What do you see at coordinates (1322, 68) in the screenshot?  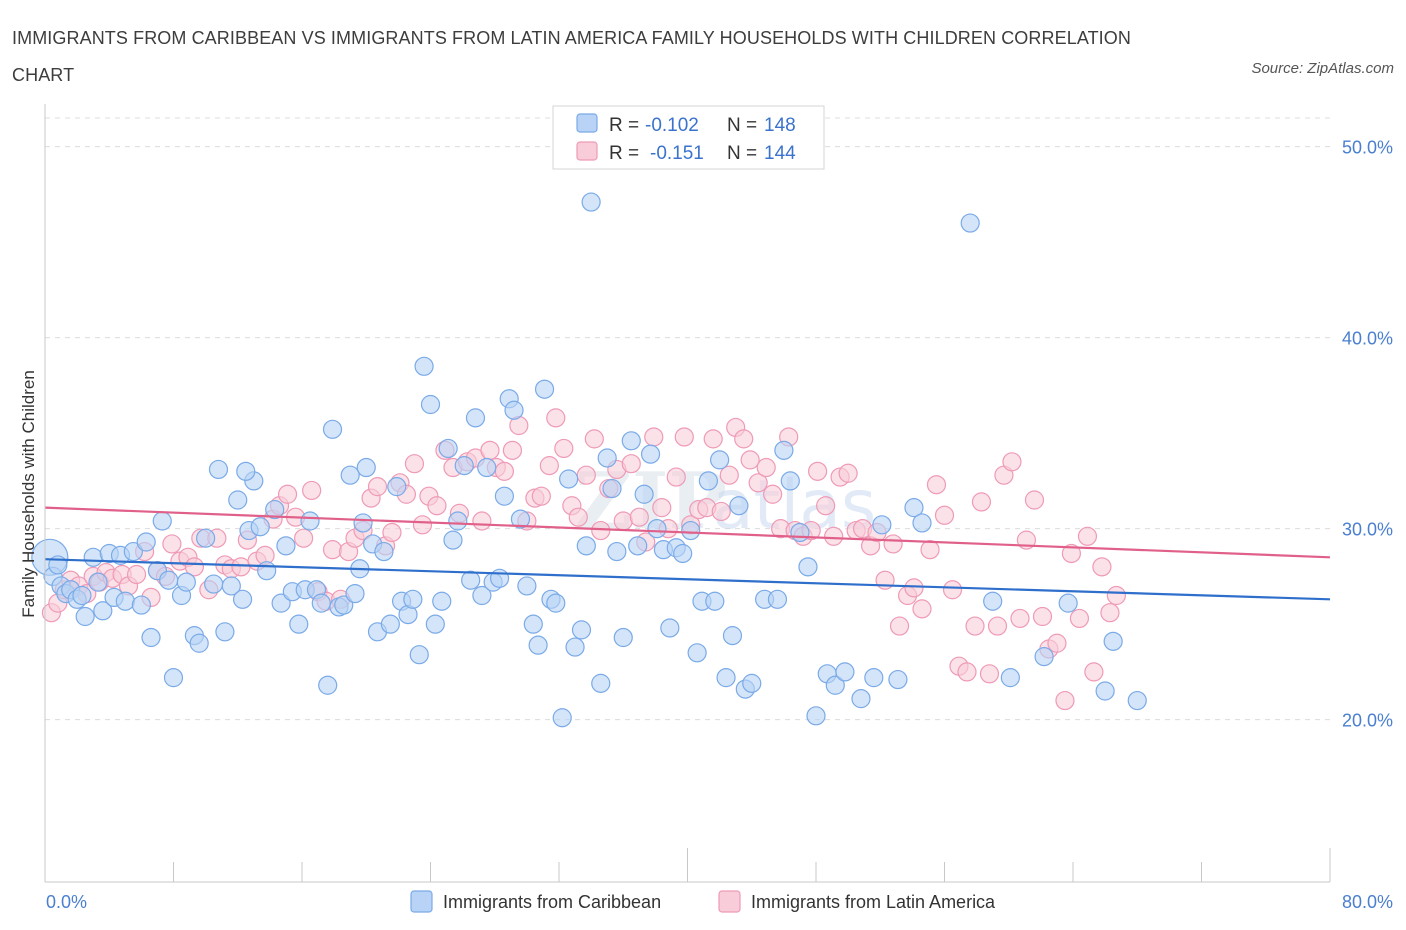 I see `source-label: Source: ZipAtlas.com` at bounding box center [1322, 68].